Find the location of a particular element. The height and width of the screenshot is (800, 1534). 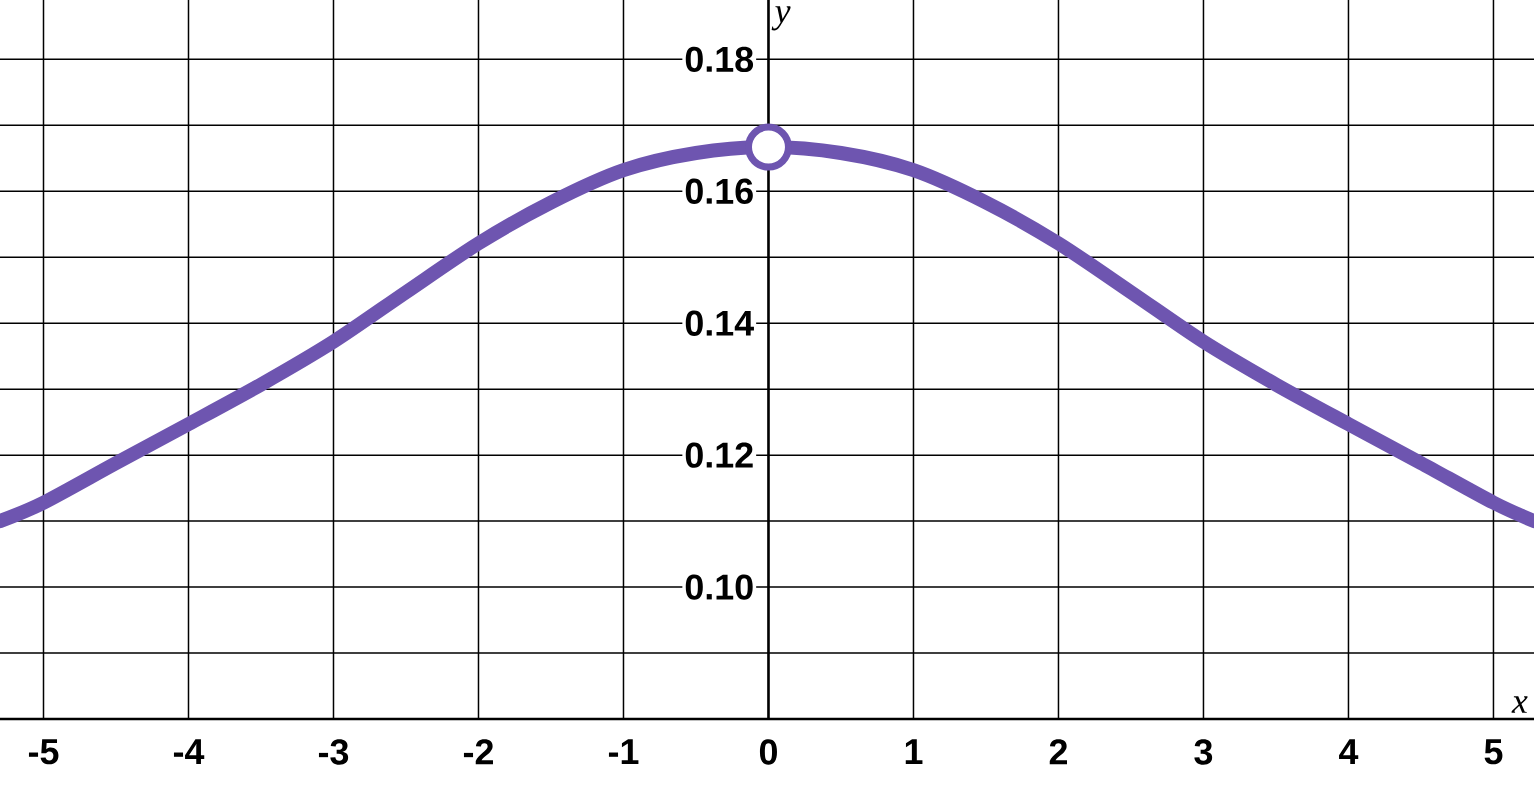

x-axis-title: x is located at coordinates (1519, 704).